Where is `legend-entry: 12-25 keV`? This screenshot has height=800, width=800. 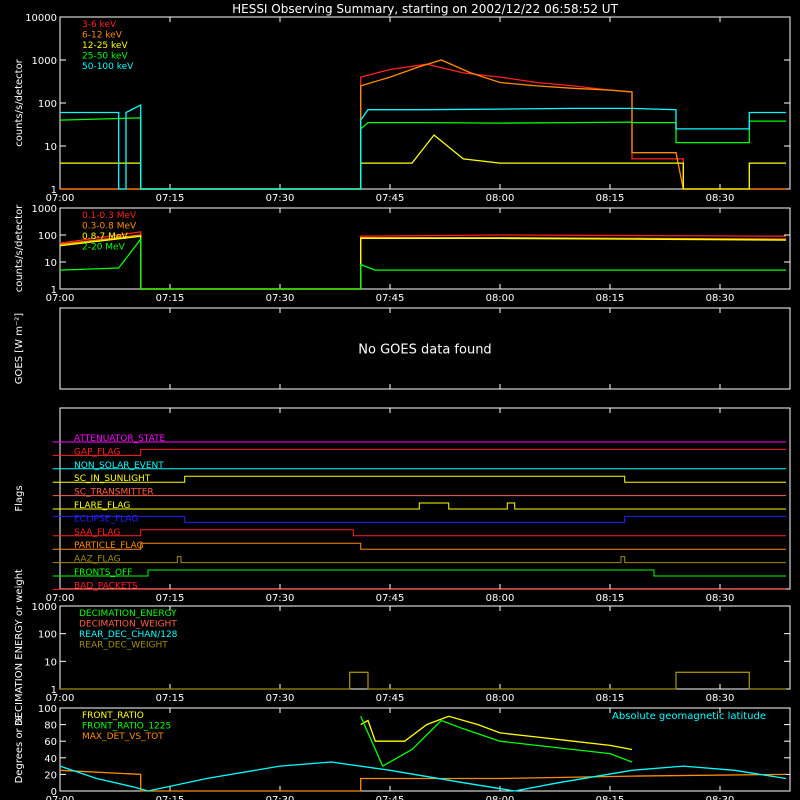
legend-entry: 12-25 keV is located at coordinates (105, 46).